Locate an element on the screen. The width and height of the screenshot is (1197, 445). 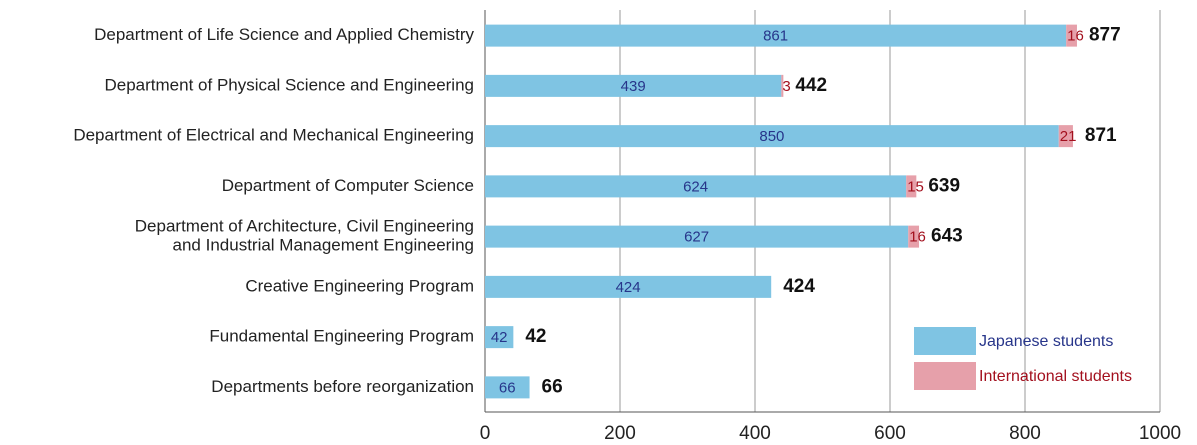
value-label: 861 is located at coordinates (775, 36).